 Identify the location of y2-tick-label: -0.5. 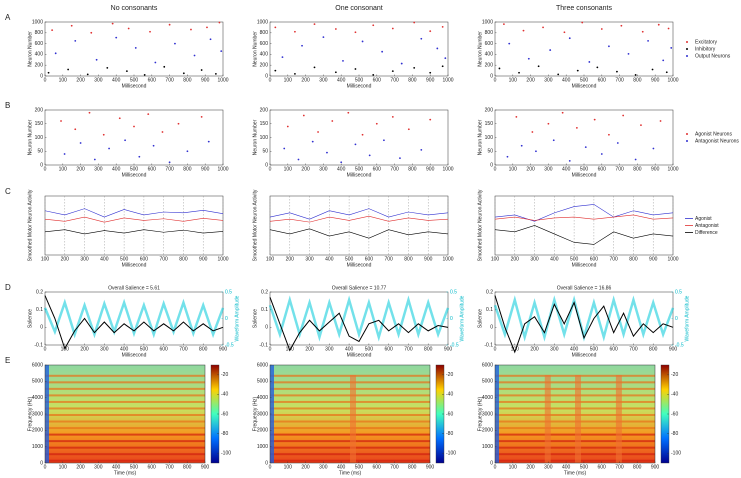
(679, 345).